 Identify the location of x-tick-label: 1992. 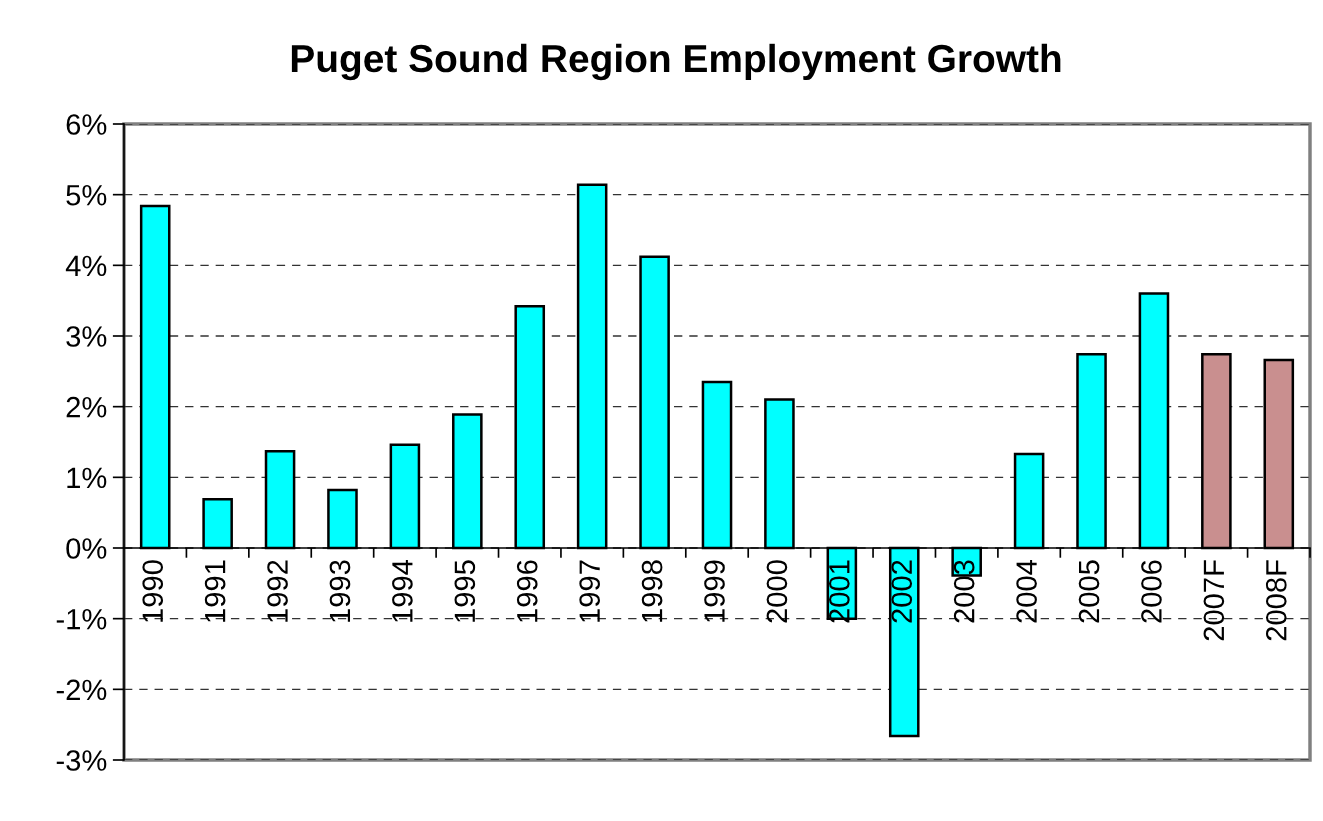
(277, 591).